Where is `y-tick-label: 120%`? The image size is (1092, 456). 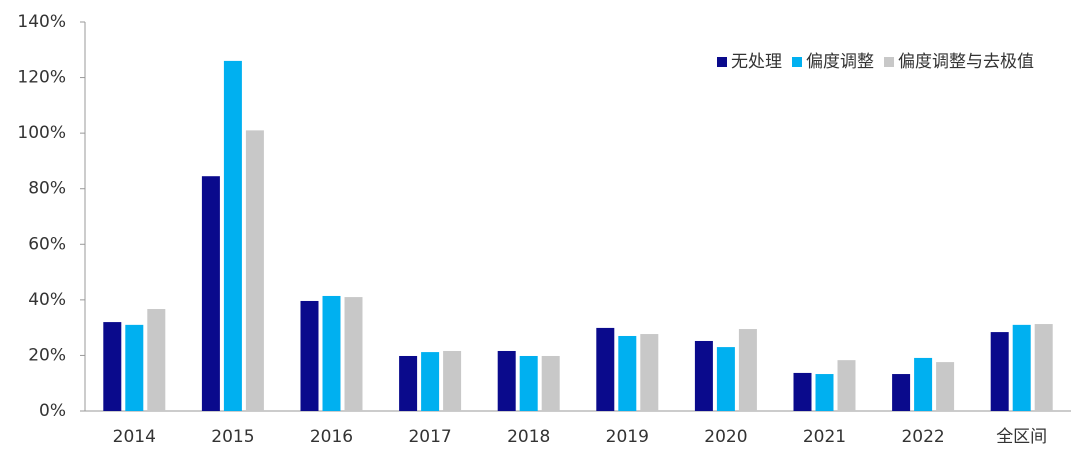
y-tick-label: 120% is located at coordinates (41, 78).